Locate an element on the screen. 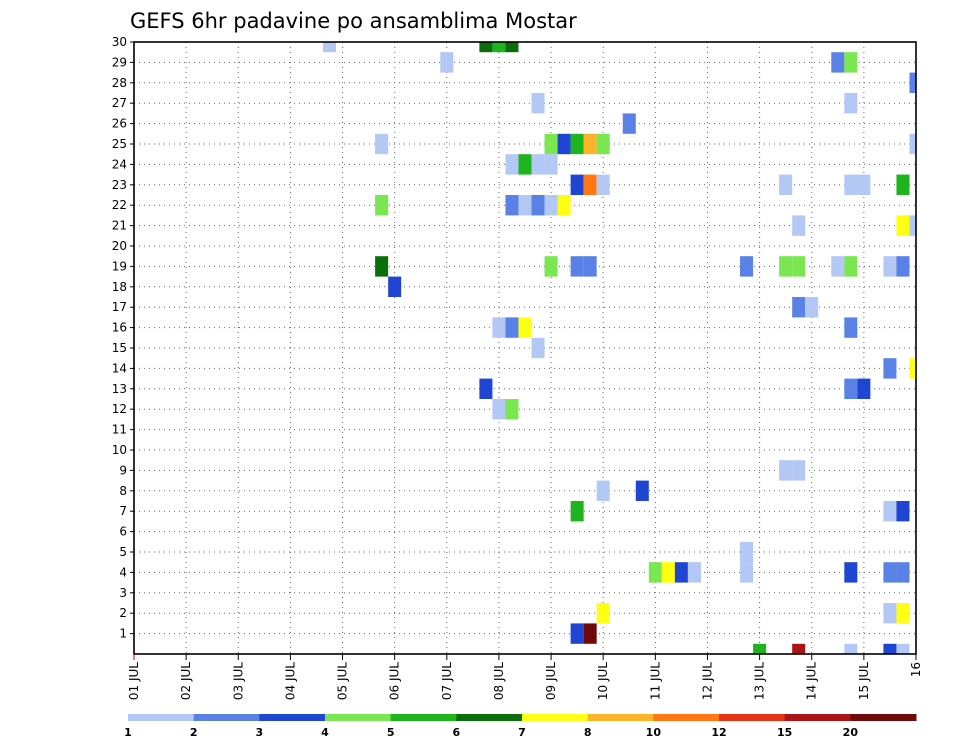 The height and width of the screenshot is (742, 960). y-tick-label: 13 is located at coordinates (119, 389).